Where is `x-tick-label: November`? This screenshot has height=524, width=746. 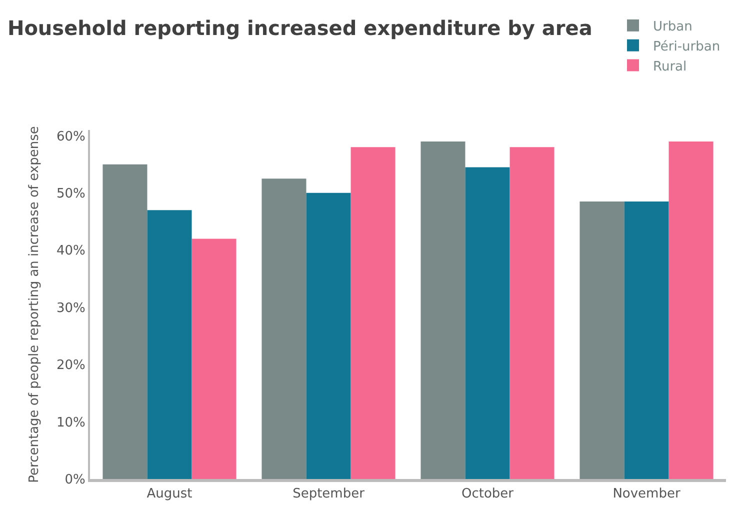
x-tick-label: November is located at coordinates (646, 494).